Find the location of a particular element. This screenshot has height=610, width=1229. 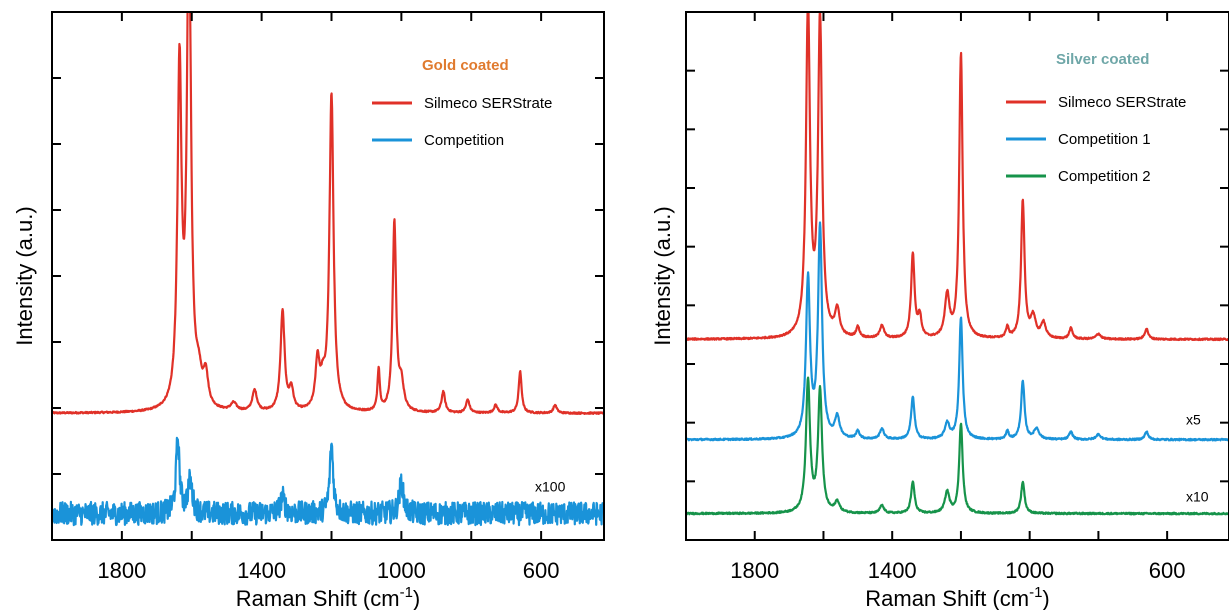

legend: Gold coated Silmeco SERStrate Competition is located at coordinates (462, 103).